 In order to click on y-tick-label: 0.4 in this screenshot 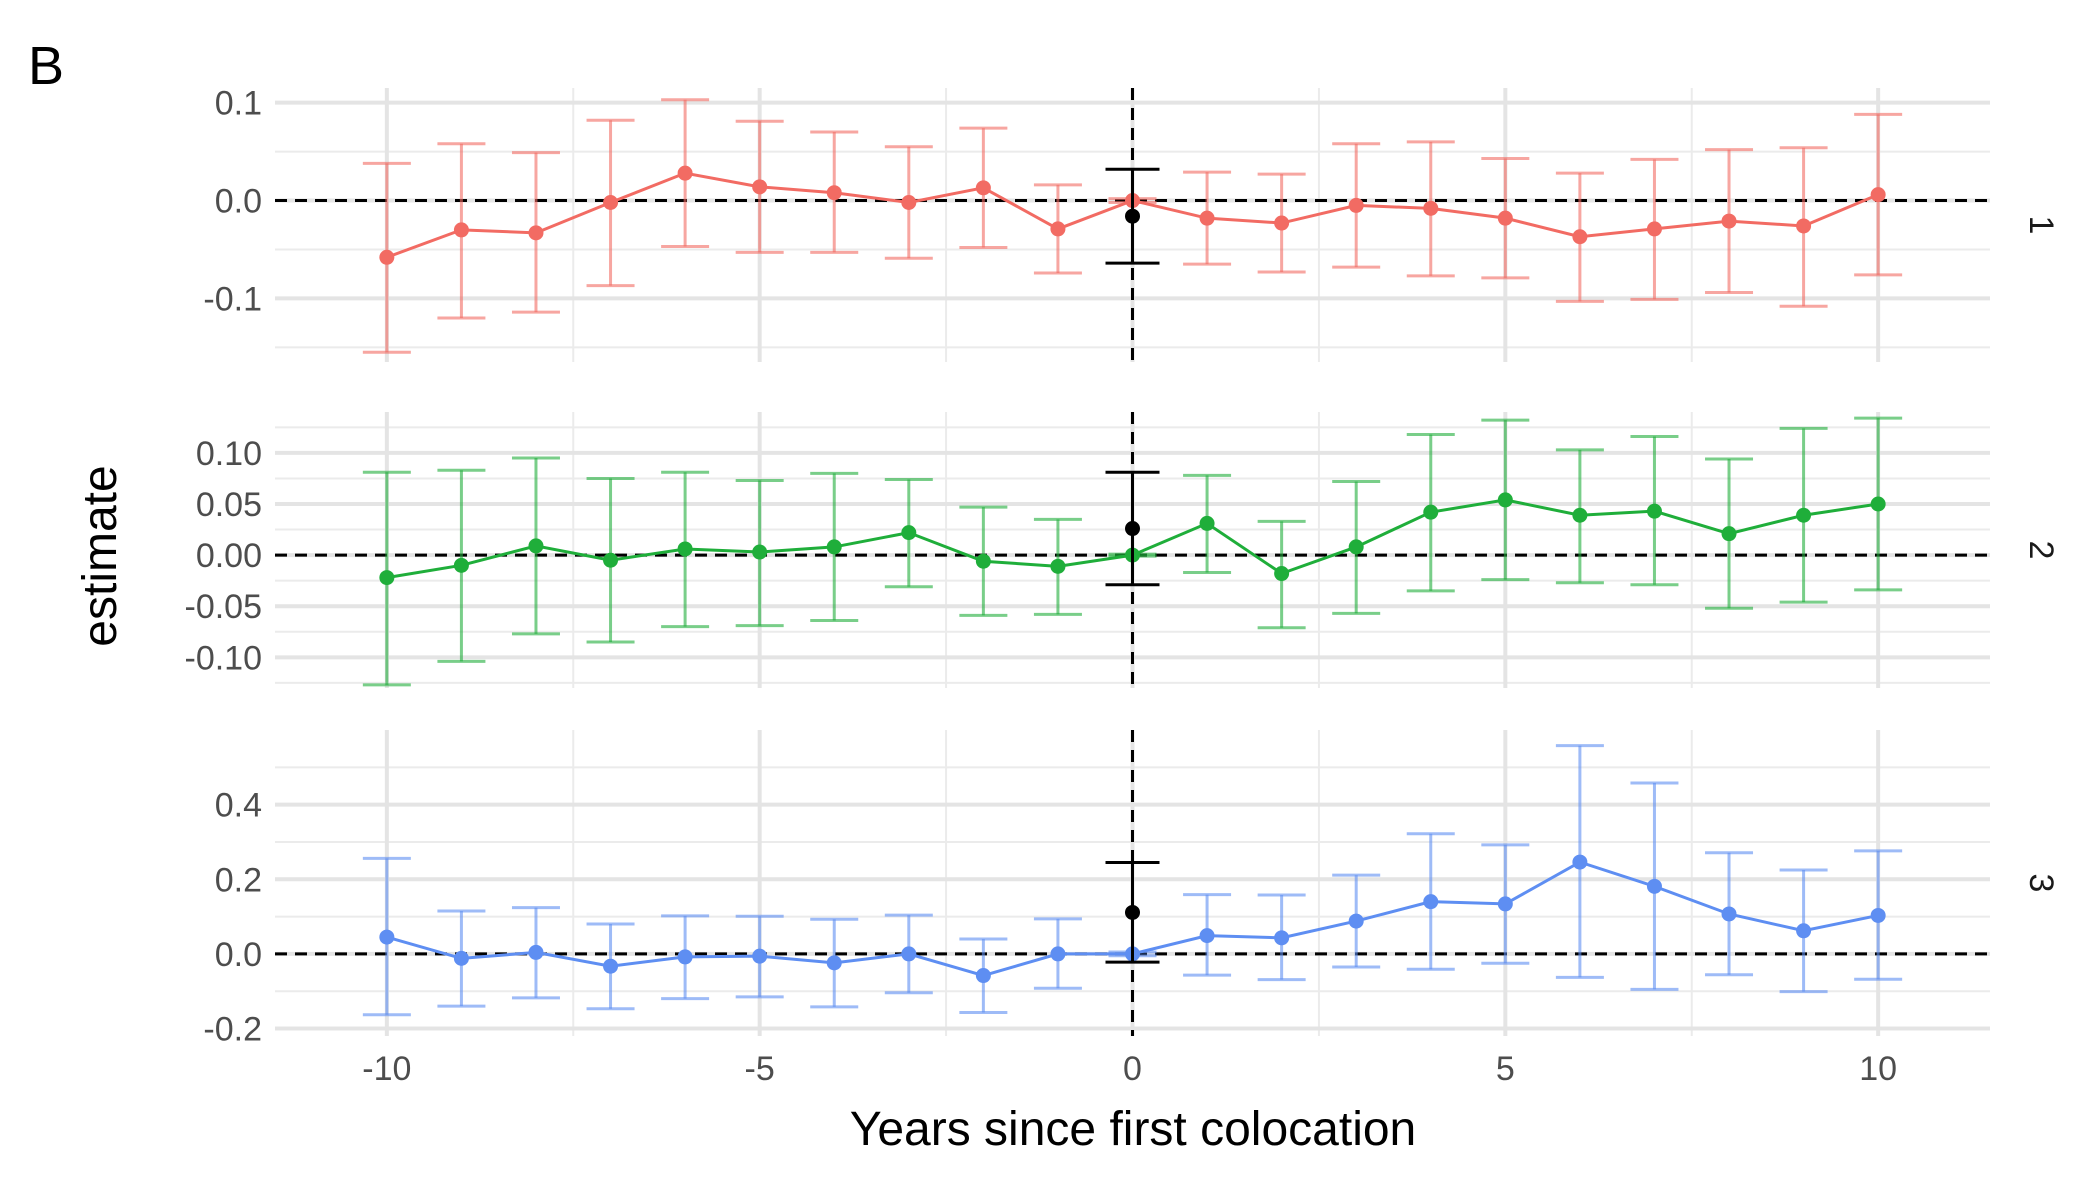, I will do `click(238, 806)`.